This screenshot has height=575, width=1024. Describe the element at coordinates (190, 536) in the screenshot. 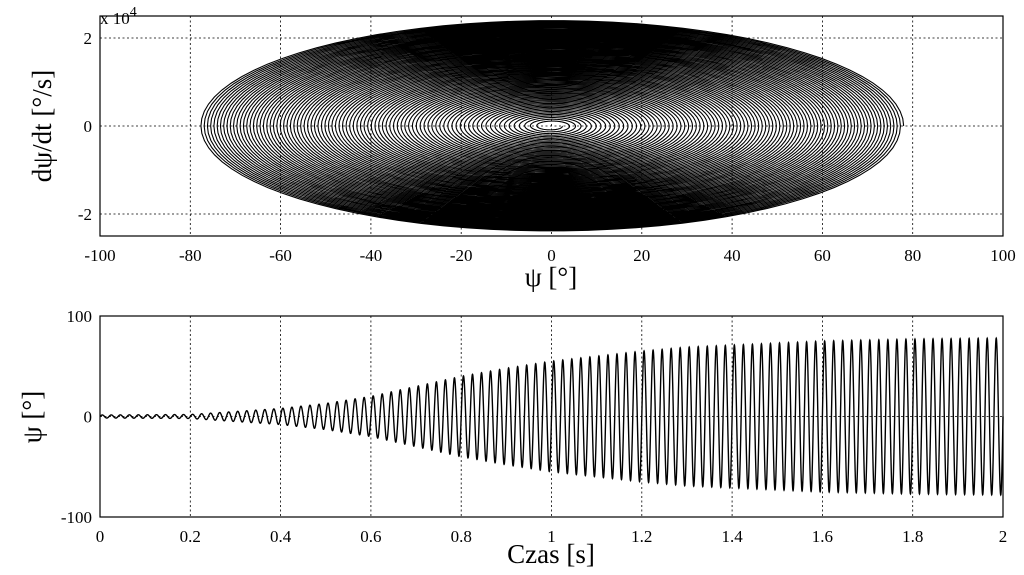

I see `x-tick-label: 0.2` at that location.